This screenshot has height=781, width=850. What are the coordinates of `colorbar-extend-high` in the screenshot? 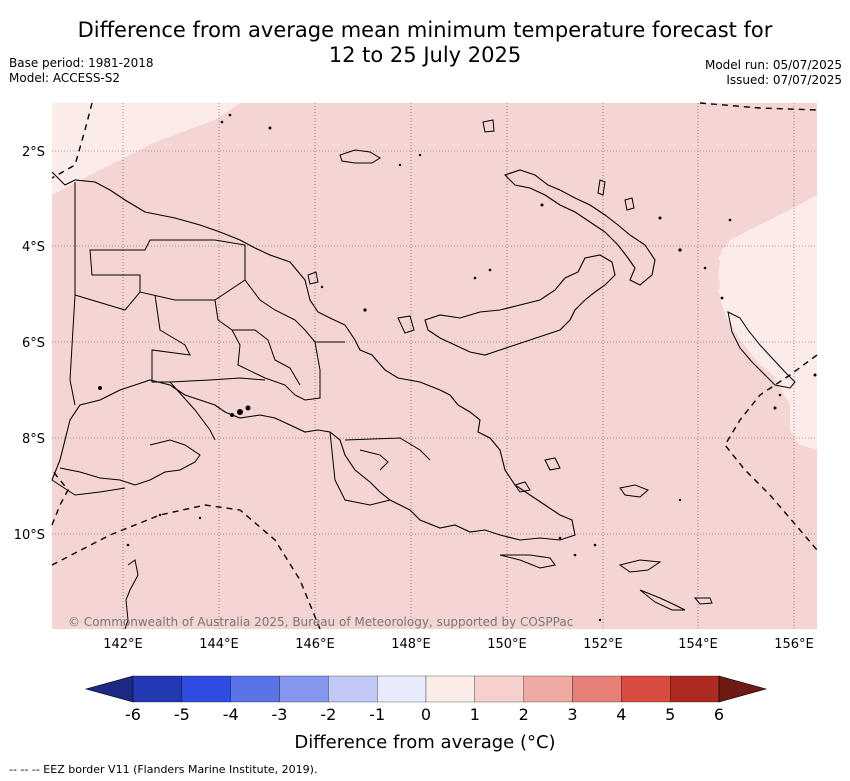 It's located at (743, 689).